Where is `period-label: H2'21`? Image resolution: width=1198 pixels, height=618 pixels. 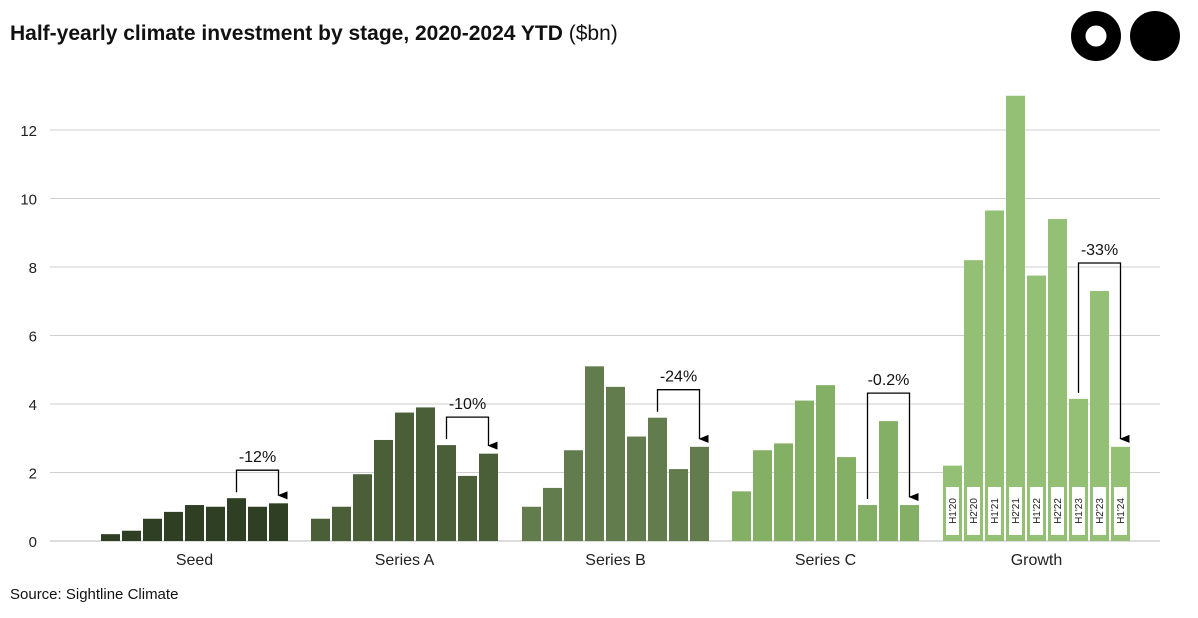 period-label: H2'21 is located at coordinates (1016, 511).